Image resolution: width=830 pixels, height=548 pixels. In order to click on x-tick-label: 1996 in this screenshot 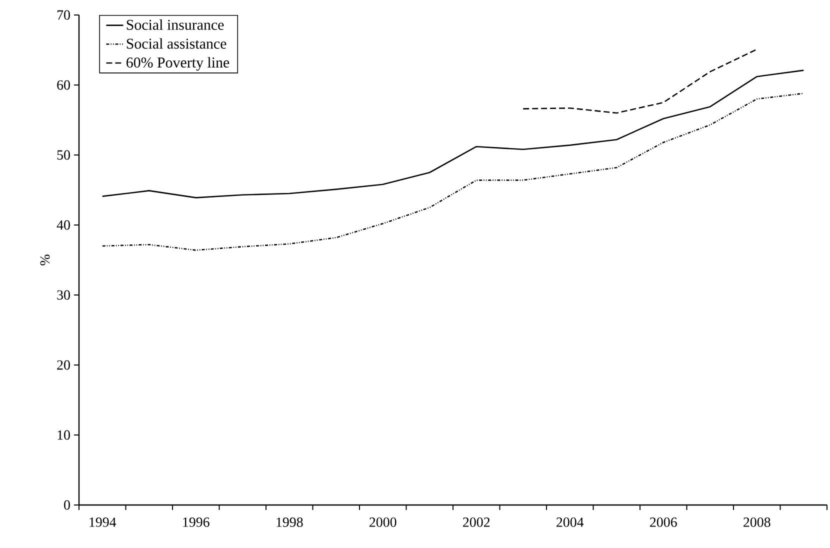, I will do `click(196, 522)`.